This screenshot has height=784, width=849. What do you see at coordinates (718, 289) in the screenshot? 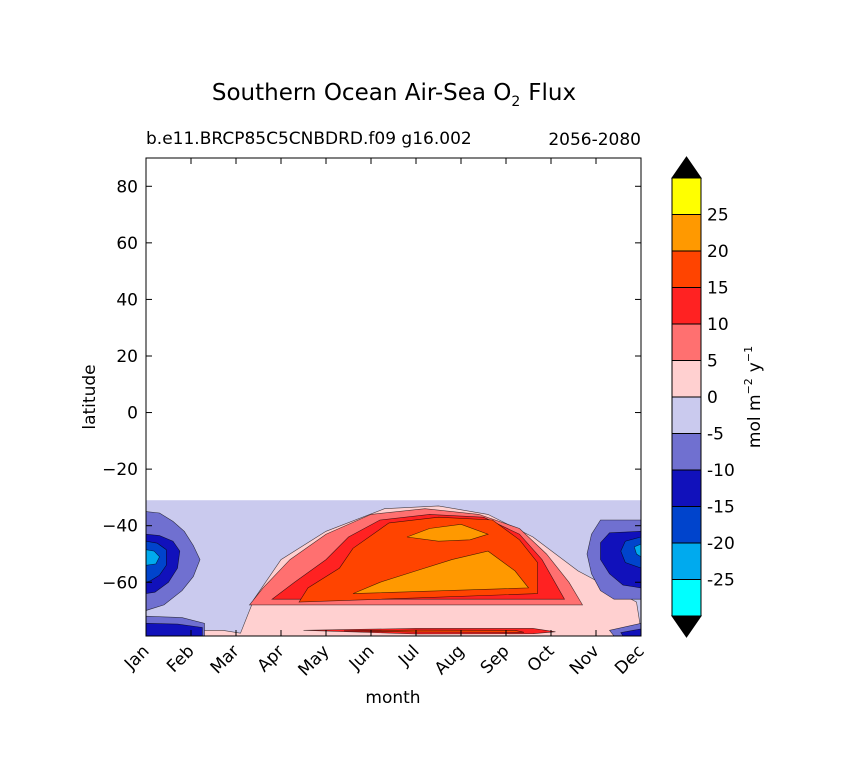
I see `colorbar-tick-label: 15` at bounding box center [718, 289].